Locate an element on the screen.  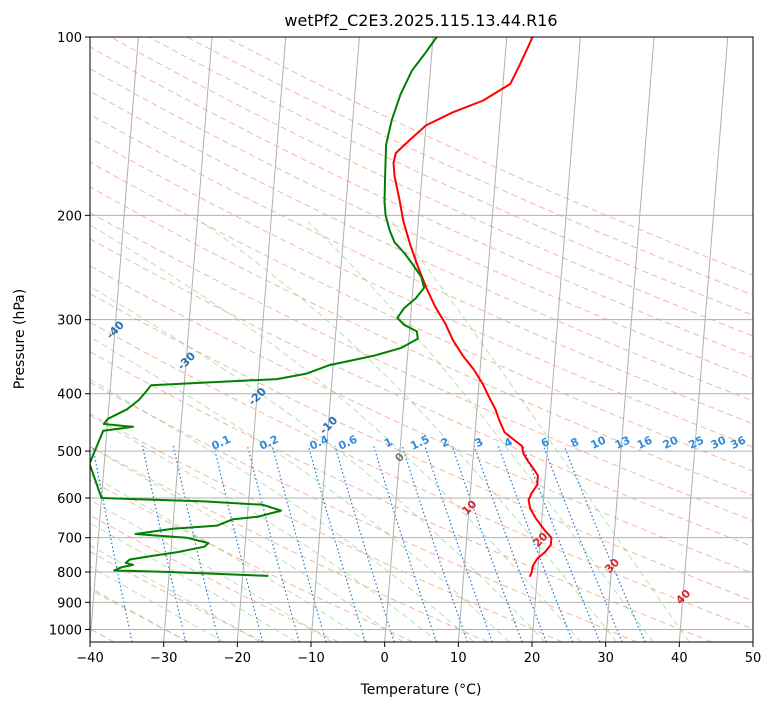
y-tick-label: 700 is located at coordinates (69, 539).